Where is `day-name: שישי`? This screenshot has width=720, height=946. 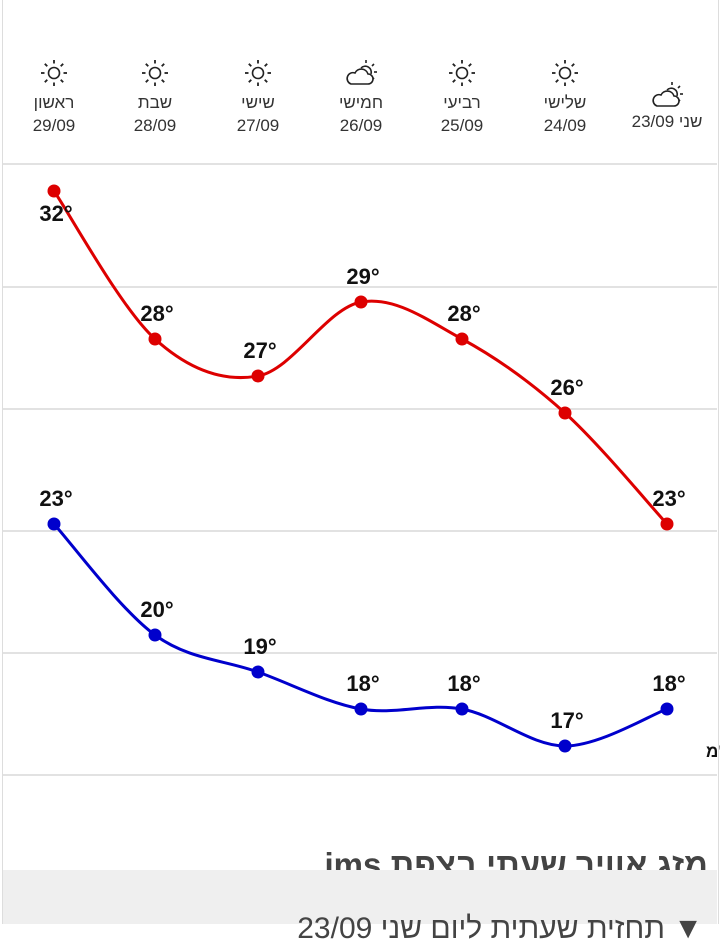 day-name: שישי is located at coordinates (258, 102).